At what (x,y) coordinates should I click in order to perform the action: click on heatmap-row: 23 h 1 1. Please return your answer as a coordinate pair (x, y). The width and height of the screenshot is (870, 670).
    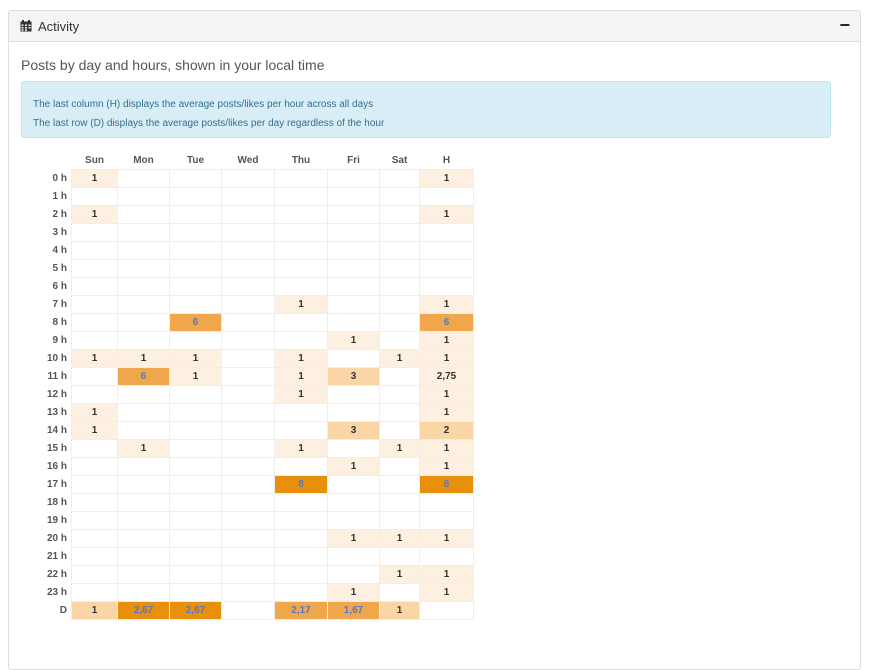
    Looking at the image, I should click on (255, 592).